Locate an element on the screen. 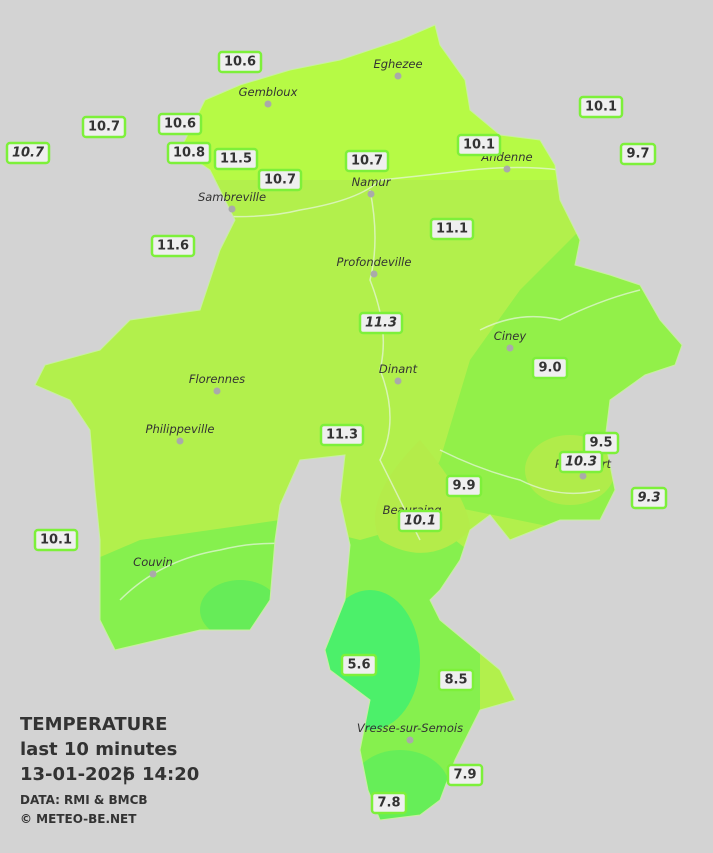 The width and height of the screenshot is (713, 853). town-name: Eghezee is located at coordinates (397, 64).